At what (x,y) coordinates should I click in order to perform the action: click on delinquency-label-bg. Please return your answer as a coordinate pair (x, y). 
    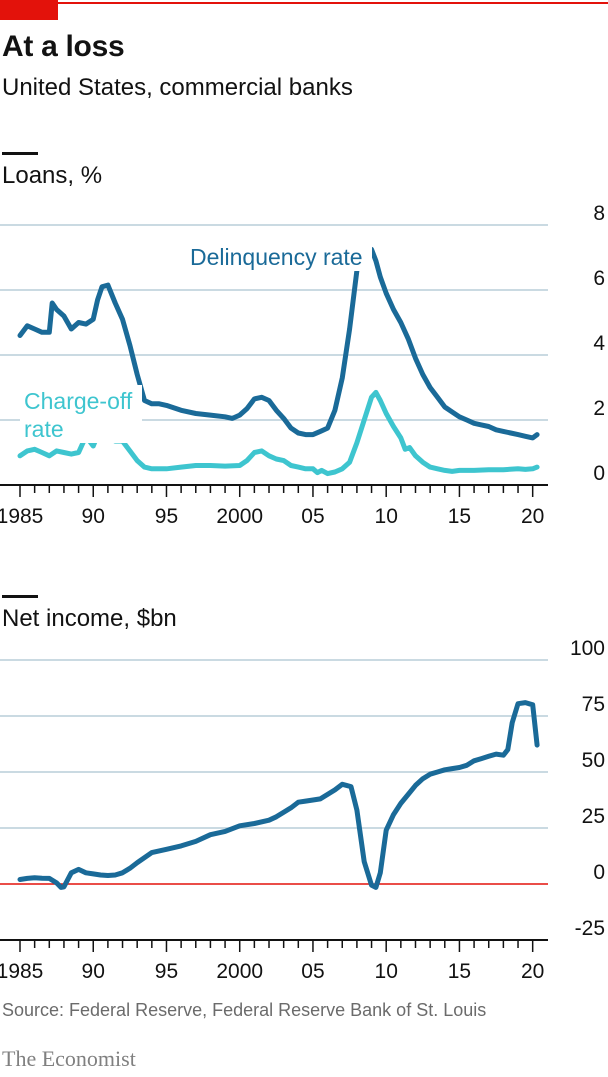
    Looking at the image, I should click on (279, 255).